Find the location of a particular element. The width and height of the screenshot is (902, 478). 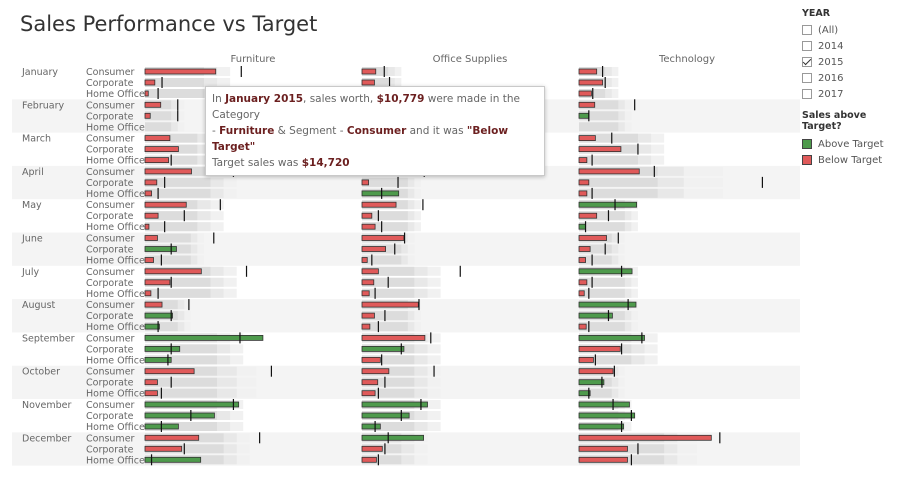

color-legend: Above Target Below Target is located at coordinates (852, 152).